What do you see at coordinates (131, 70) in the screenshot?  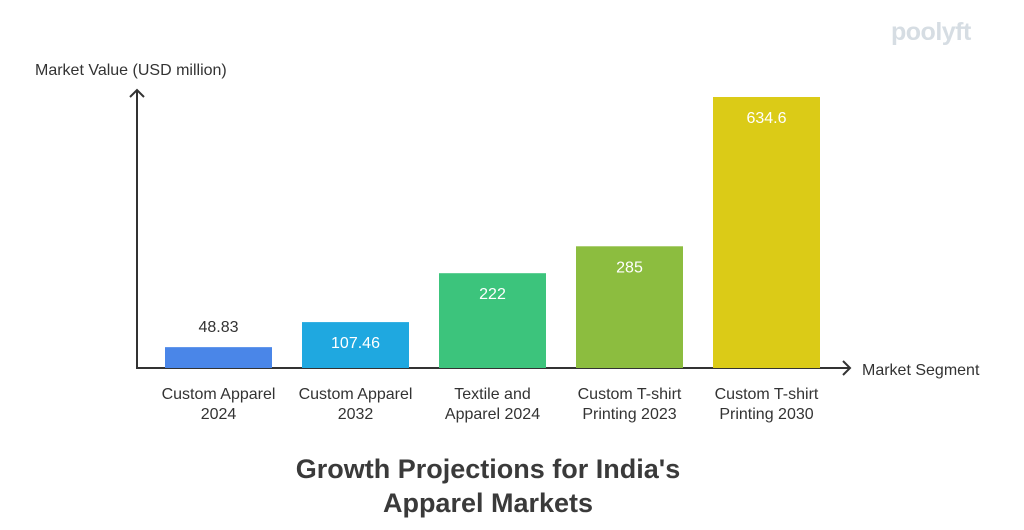 I see `y-axis-title: Market Value (USD million)` at bounding box center [131, 70].